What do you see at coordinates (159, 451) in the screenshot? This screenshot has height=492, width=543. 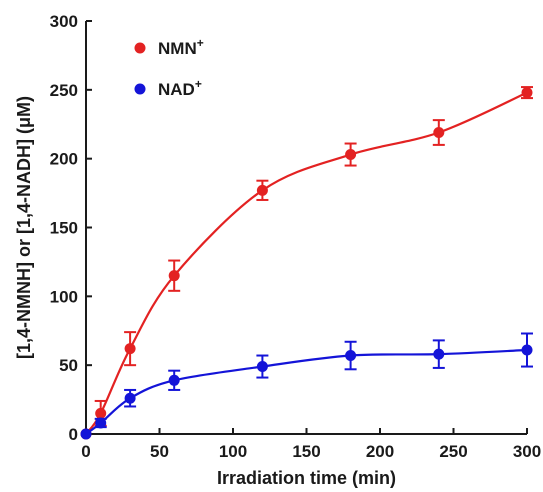 I see `x-tick-label: 50` at bounding box center [159, 451].